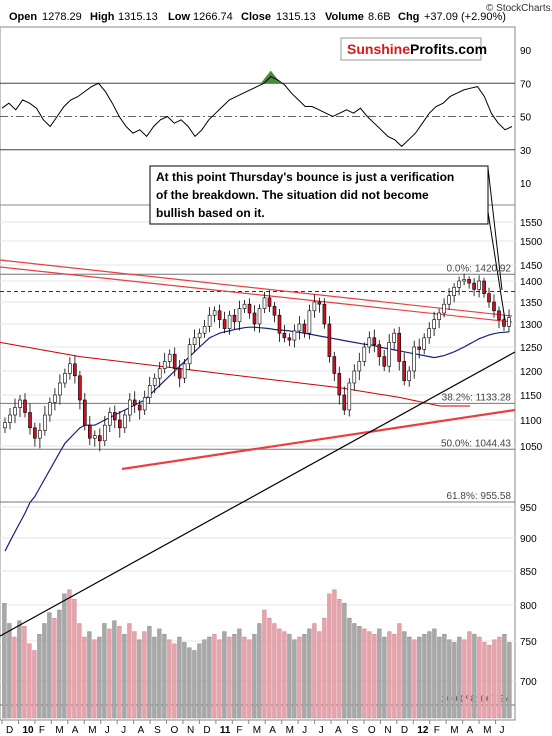  I want to click on x-tick-label: O, so click(372, 730).